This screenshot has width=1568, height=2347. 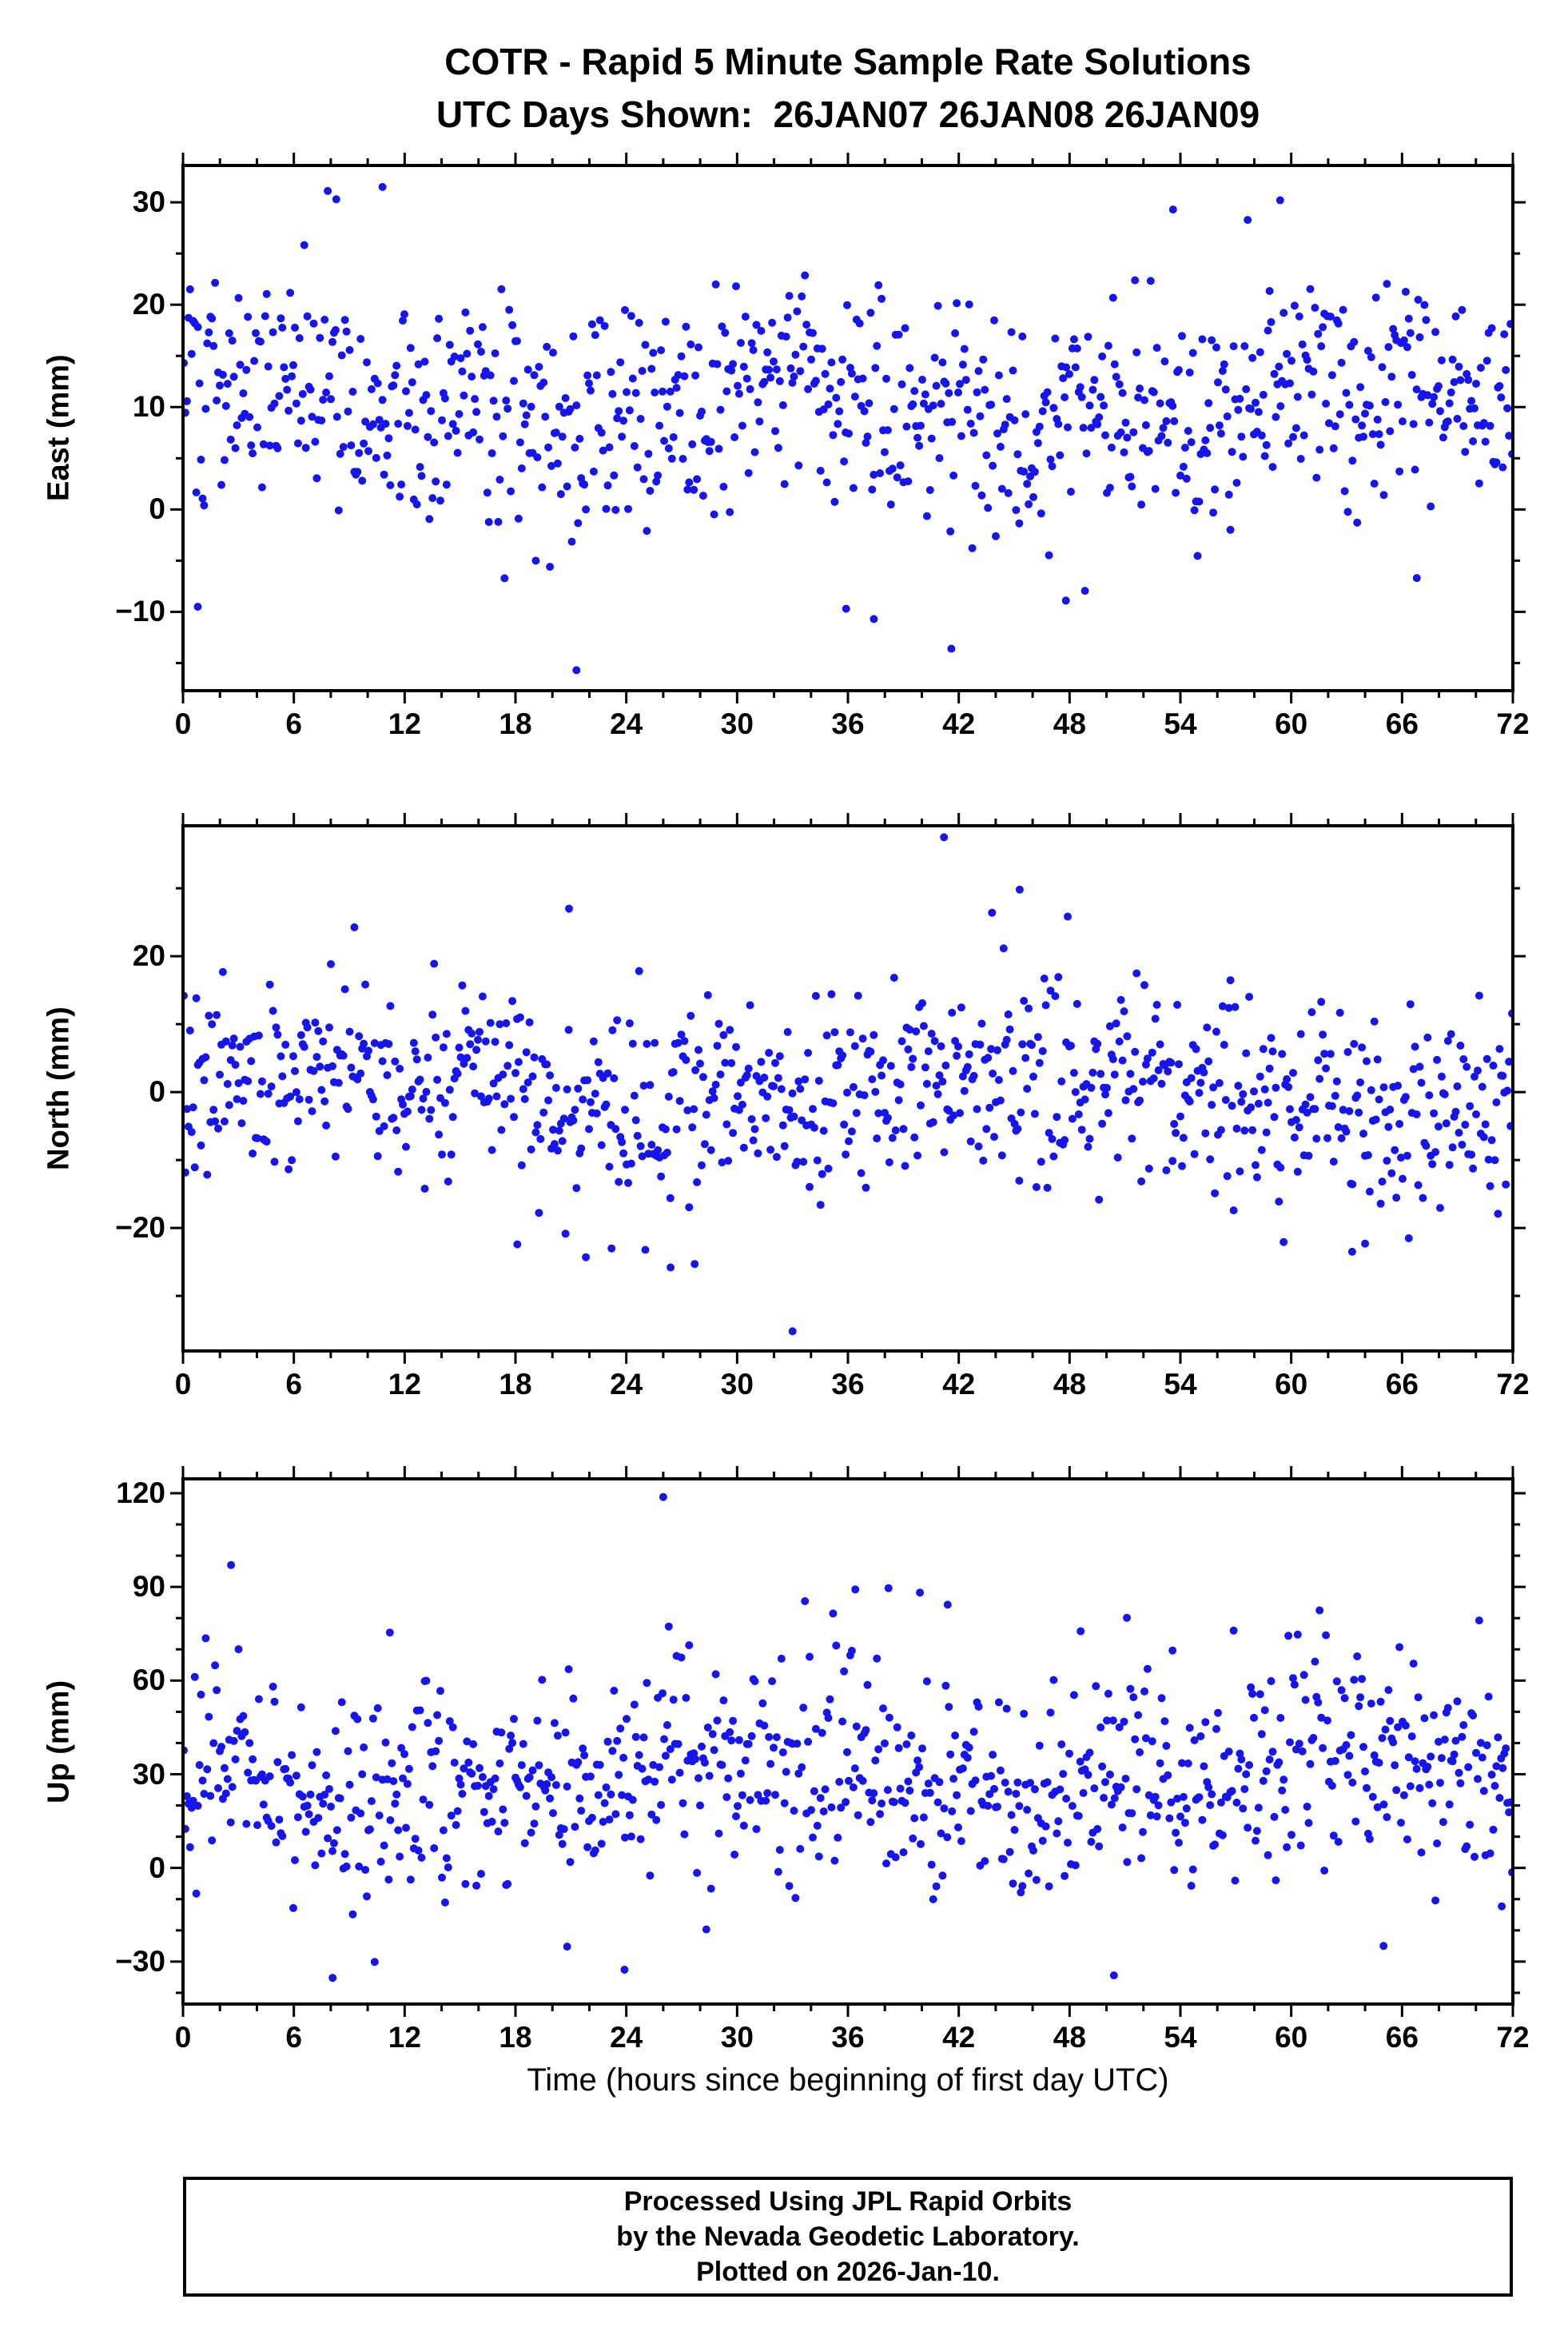 What do you see at coordinates (1402, 724) in the screenshot?
I see `x-tick-label: 66` at bounding box center [1402, 724].